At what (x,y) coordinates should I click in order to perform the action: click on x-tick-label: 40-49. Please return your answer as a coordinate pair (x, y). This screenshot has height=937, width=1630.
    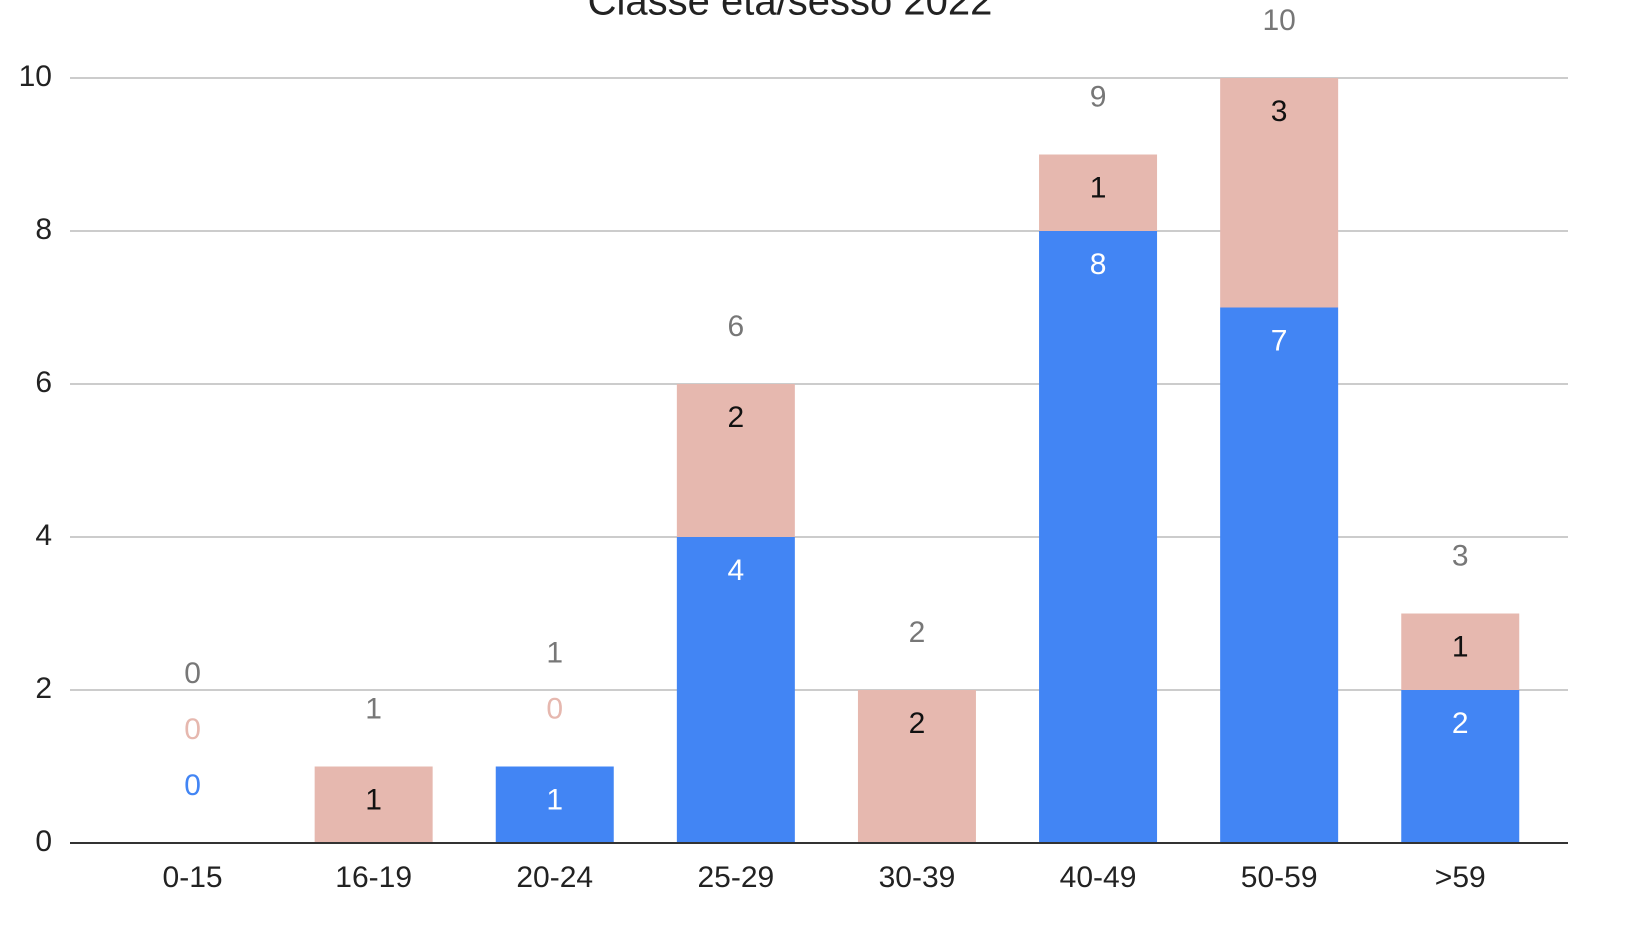
    Looking at the image, I should click on (1098, 877).